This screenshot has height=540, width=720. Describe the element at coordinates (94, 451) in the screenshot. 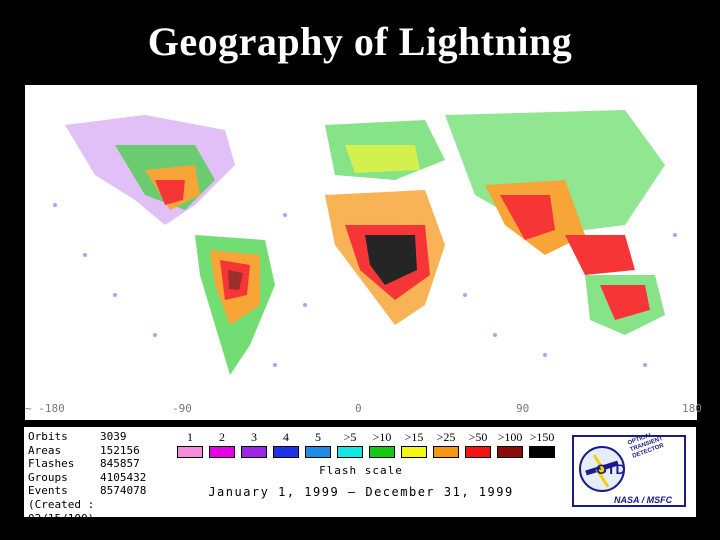

I see `stat-row-areas: Areas 152156` at that location.